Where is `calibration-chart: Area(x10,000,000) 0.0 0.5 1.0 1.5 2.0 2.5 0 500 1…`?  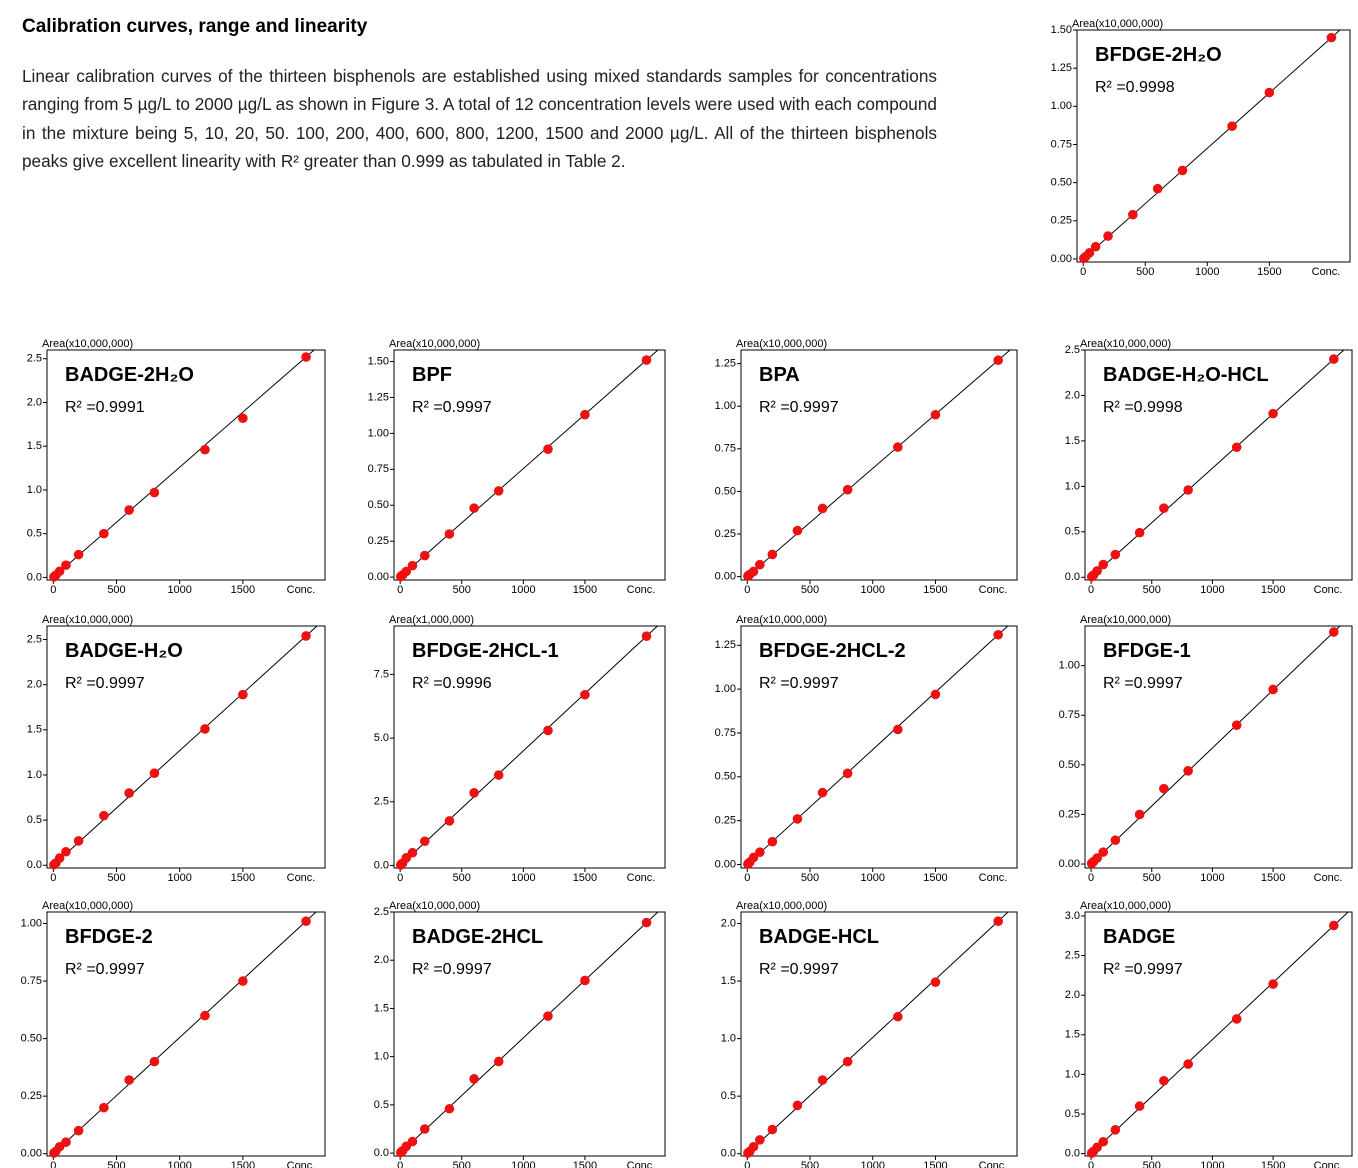
calibration-chart: Area(x10,000,000) 0.0 0.5 1.0 1.5 2.0 2.5 0 500 1… is located at coordinates (176, 749).